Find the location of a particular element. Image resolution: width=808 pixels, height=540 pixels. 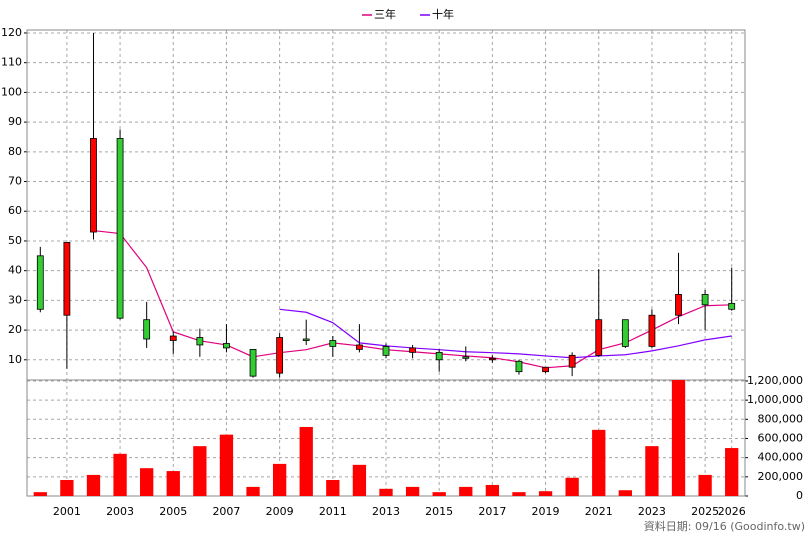

y2-tick-label: 200,000 is located at coordinates (781, 476).